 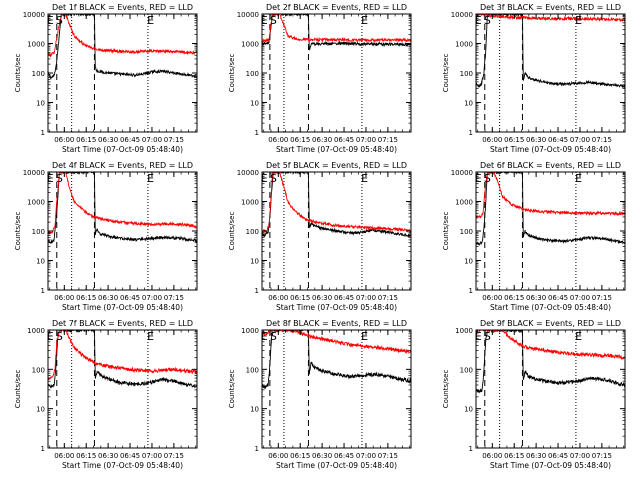 What do you see at coordinates (122, 165) in the screenshot?
I see `panel-title: Det 4f BLACK = Events, RED = LLD` at bounding box center [122, 165].